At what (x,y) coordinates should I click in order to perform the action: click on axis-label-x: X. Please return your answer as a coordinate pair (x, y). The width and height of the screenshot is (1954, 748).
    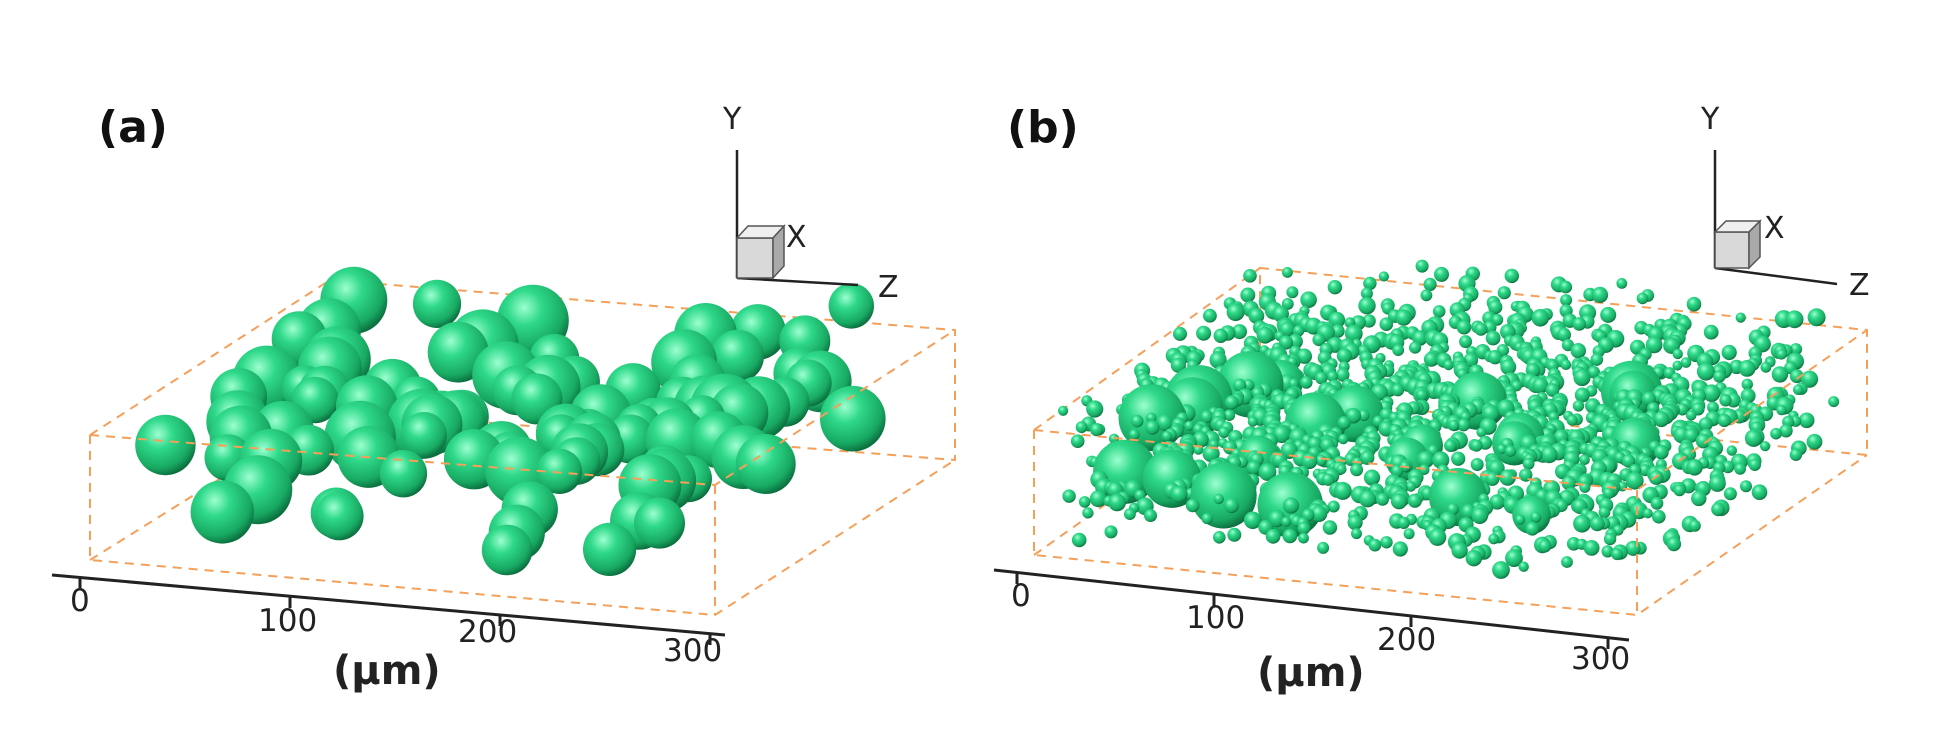
    Looking at the image, I should click on (1774, 228).